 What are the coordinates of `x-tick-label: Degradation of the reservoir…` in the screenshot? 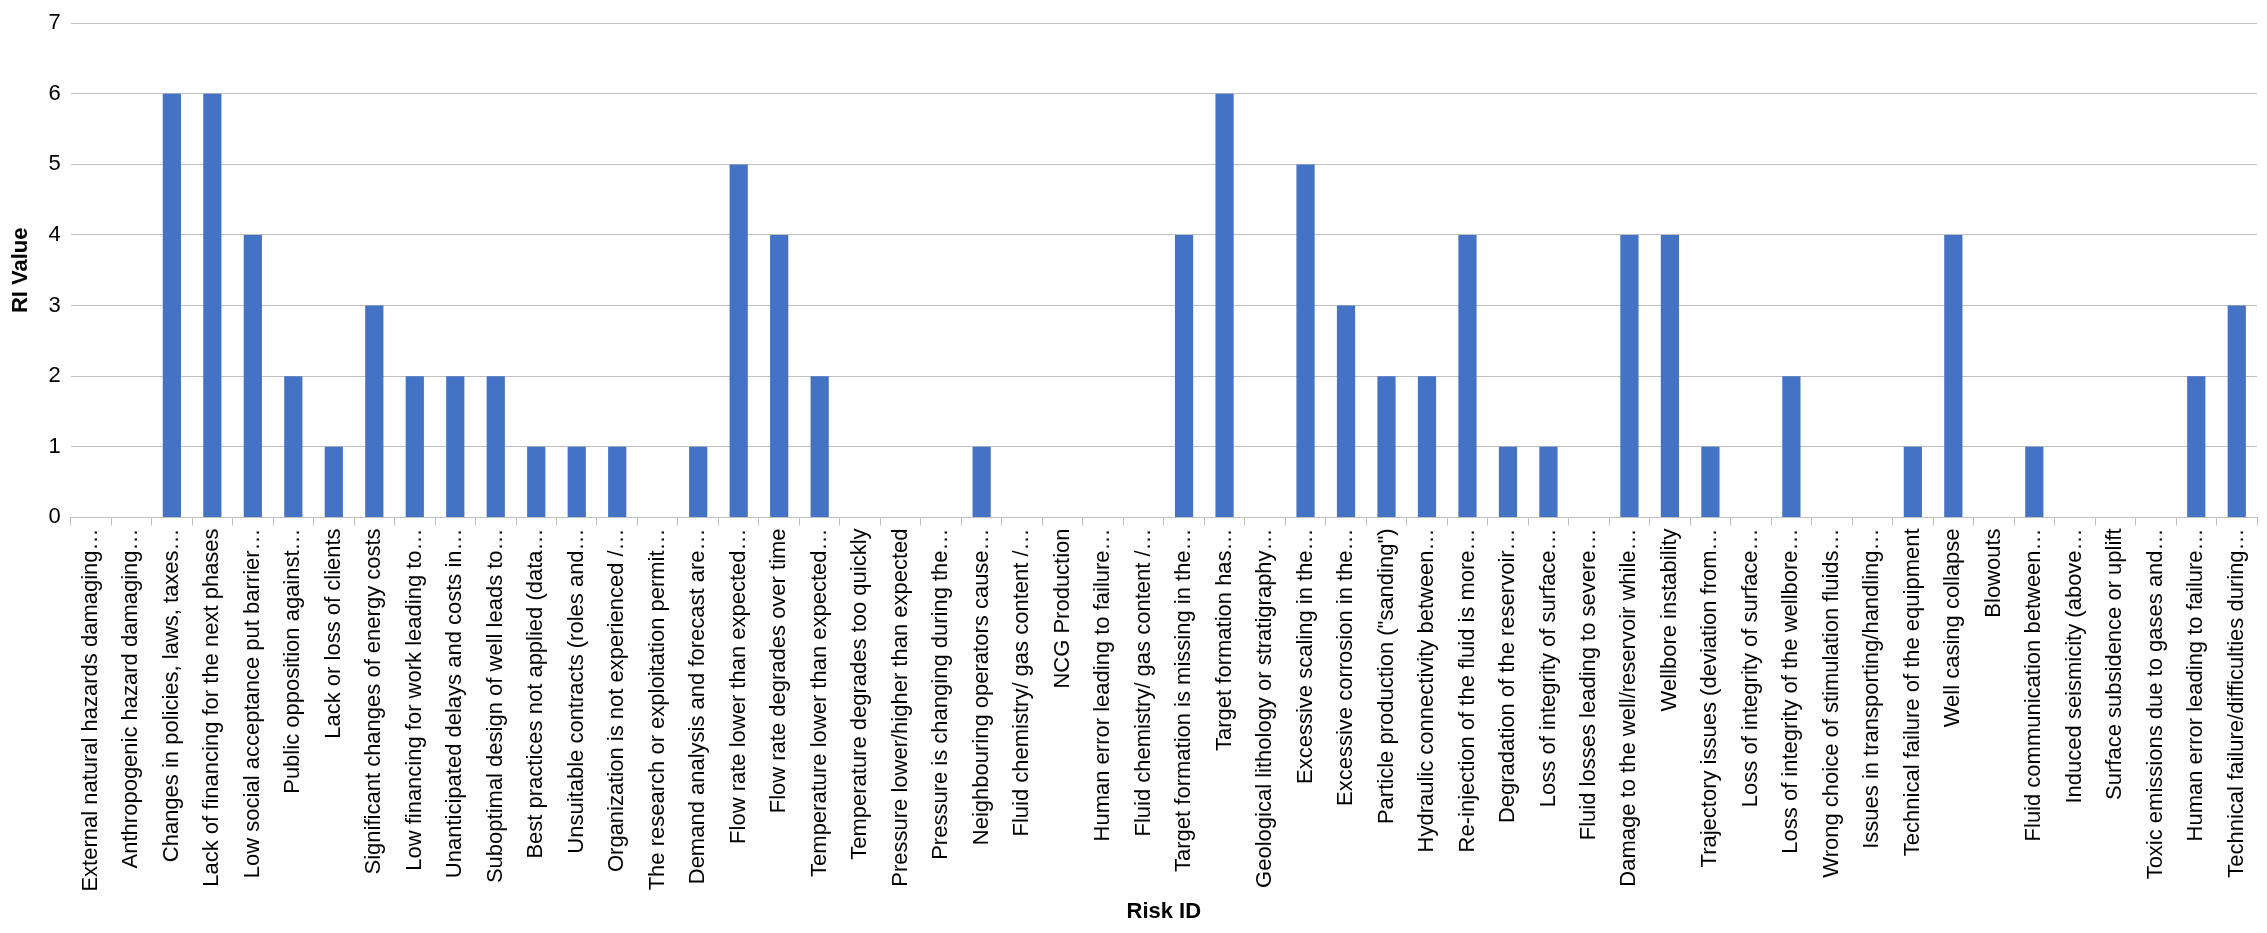 It's located at (1507, 676).